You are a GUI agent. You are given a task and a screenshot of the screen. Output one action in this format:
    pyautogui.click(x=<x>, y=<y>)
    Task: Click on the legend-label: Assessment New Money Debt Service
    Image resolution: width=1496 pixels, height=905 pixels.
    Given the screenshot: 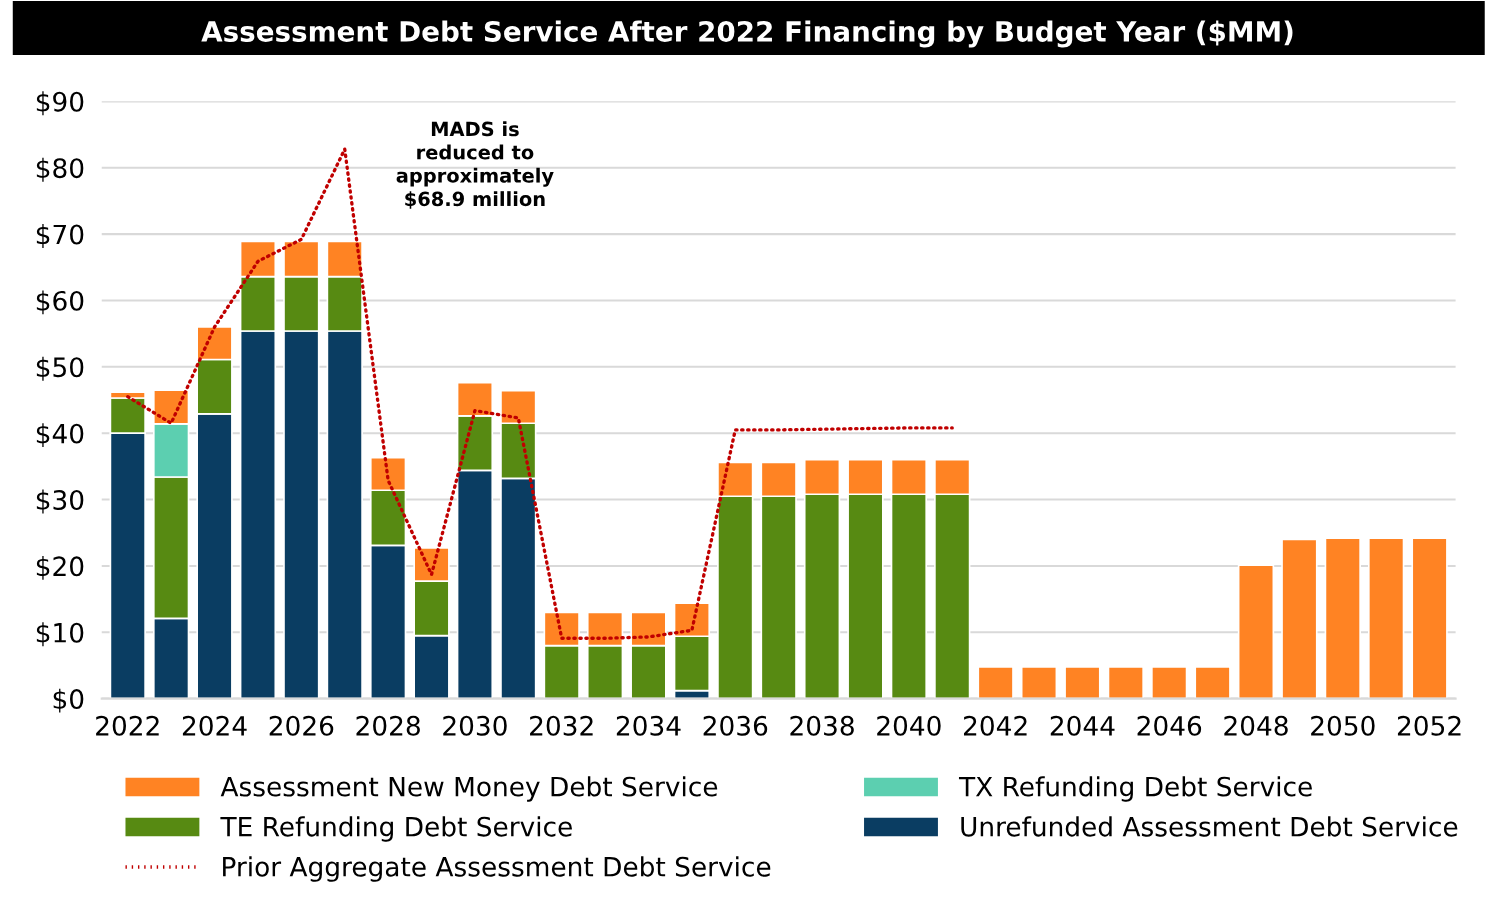 What is the action you would take?
    pyautogui.click(x=469, y=789)
    